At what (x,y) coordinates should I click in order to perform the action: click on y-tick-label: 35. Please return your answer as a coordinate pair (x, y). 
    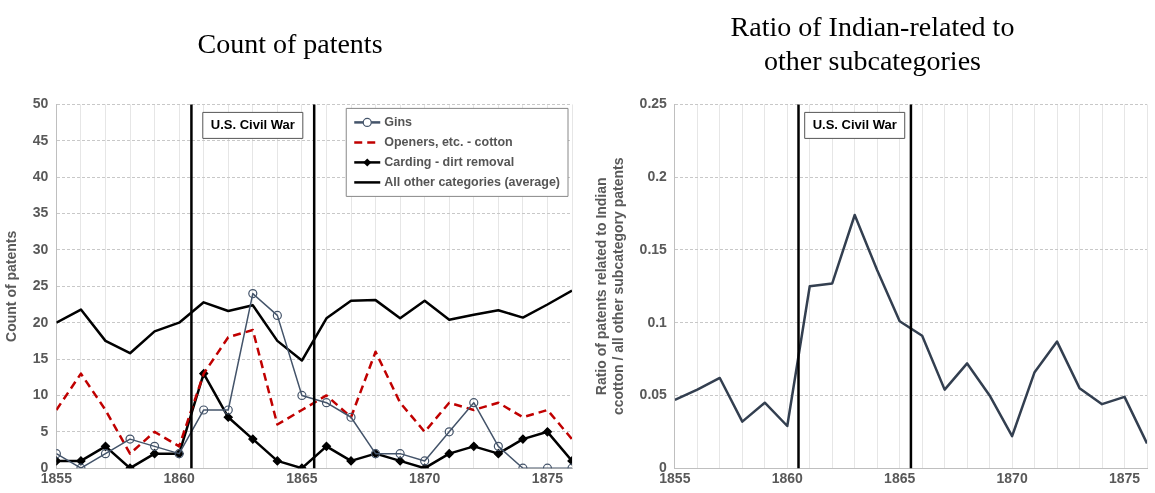
    Looking at the image, I should click on (40, 212).